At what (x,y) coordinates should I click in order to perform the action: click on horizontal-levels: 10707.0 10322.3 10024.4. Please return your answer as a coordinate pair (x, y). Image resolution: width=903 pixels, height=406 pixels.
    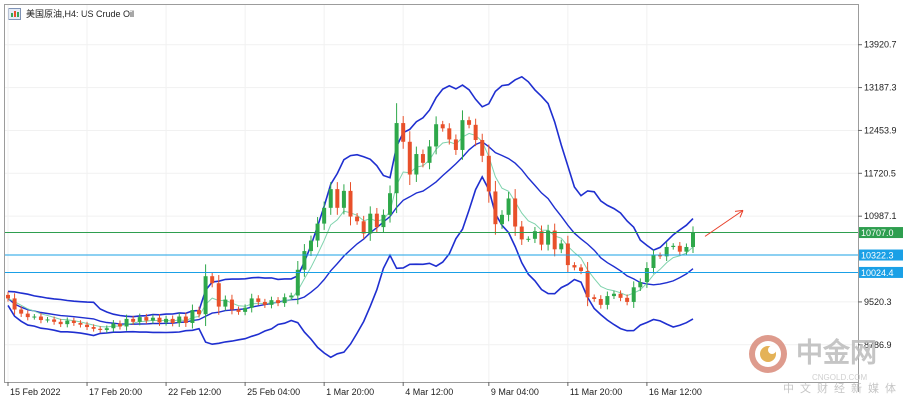
    Looking at the image, I should click on (454, 252).